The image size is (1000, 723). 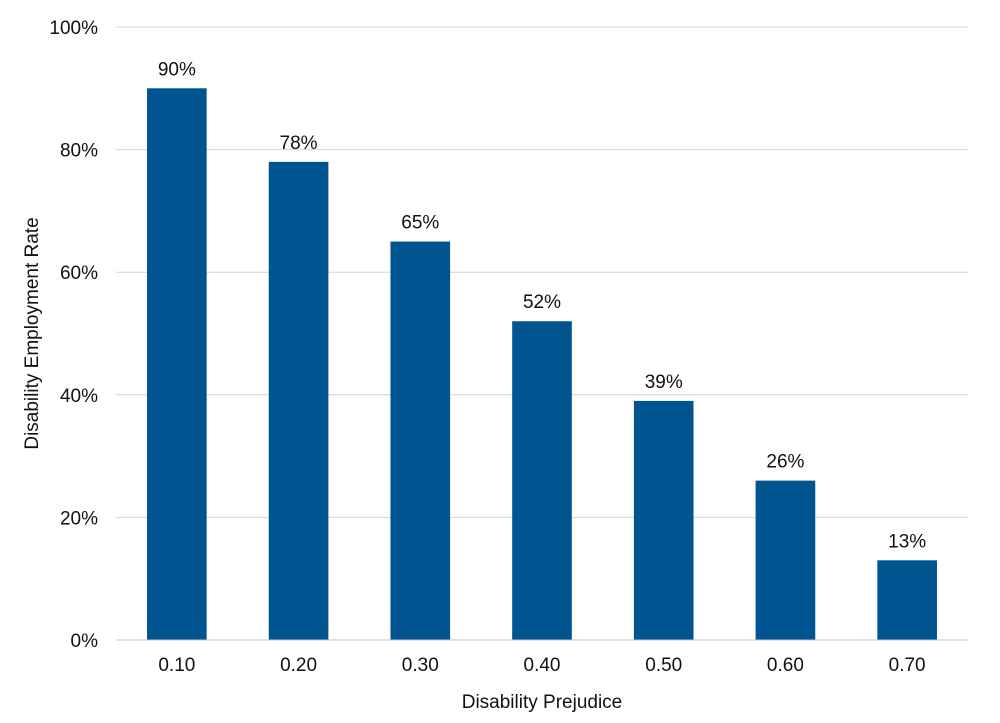 What do you see at coordinates (176, 665) in the screenshot?
I see `x-tick-label: 0.10` at bounding box center [176, 665].